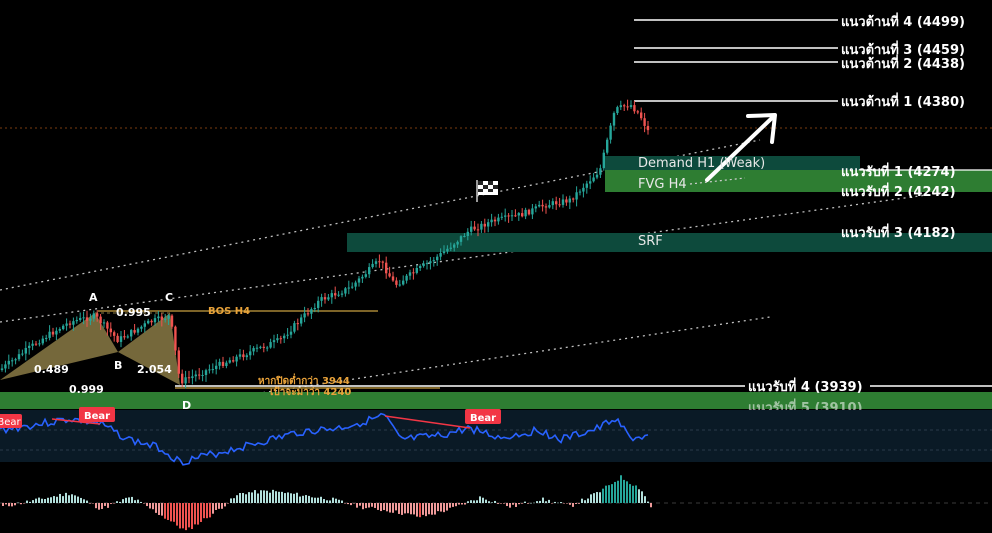  What do you see at coordinates (118, 365) in the screenshot?
I see `pattern-point-b: B` at bounding box center [118, 365].